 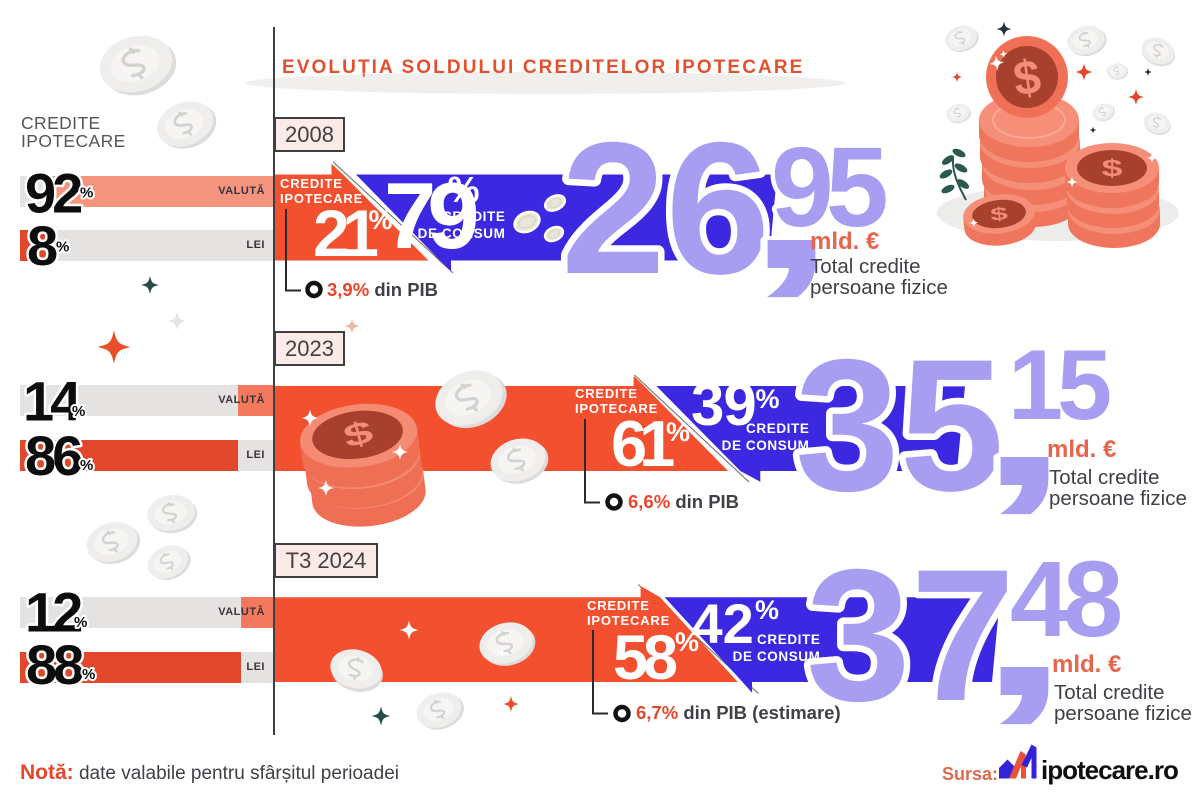 What do you see at coordinates (828, 187) in the screenshot?
I see `svg-text: 95` at bounding box center [828, 187].